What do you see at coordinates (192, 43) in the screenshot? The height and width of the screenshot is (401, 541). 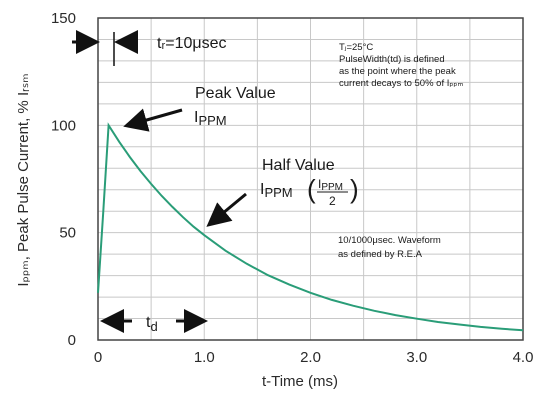 I see `rise-time-label: tᵣ=10μsec` at bounding box center [192, 43].